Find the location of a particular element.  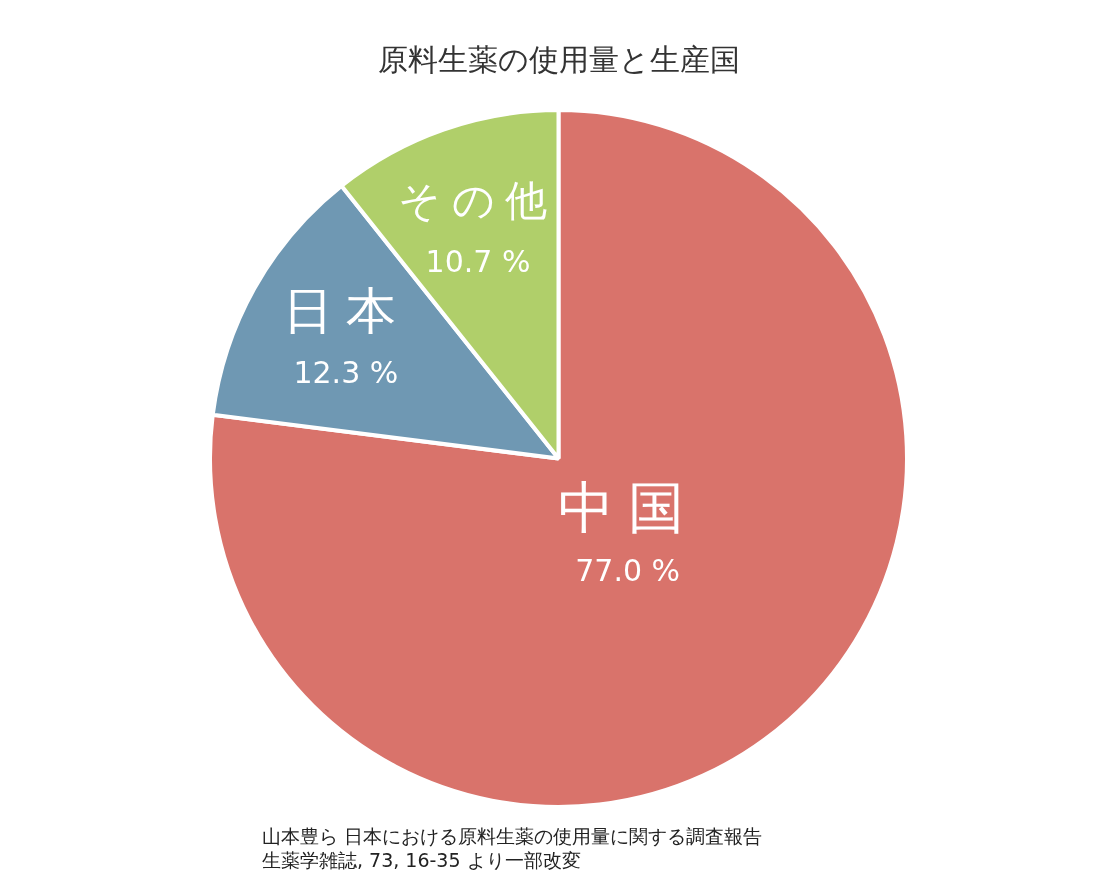

data-label: 10.7 % is located at coordinates (478, 261).